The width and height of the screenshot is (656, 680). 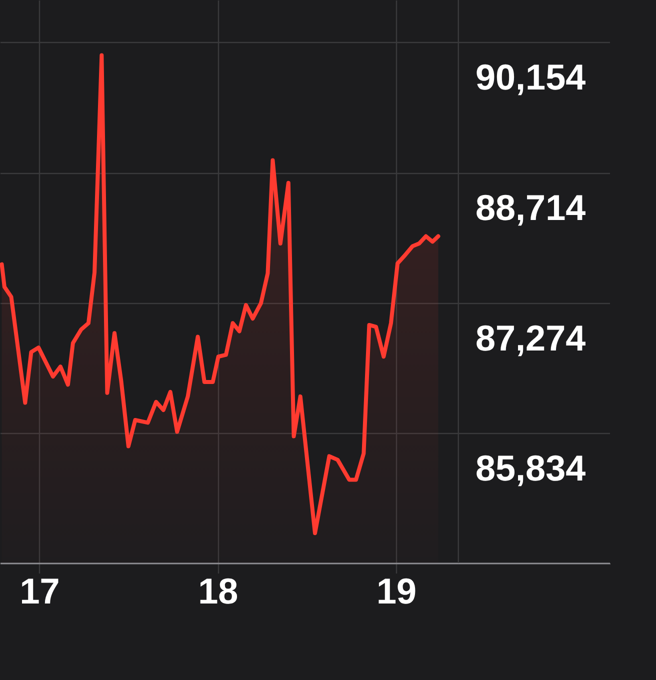 I want to click on y-tick-label: 85,834, so click(x=531, y=468).